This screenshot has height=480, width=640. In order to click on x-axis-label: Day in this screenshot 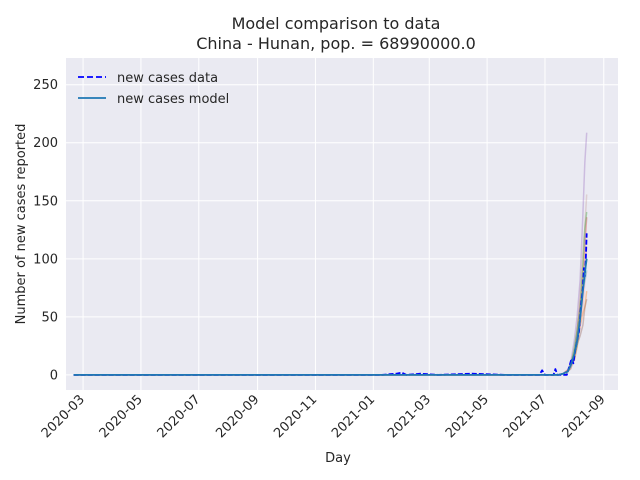, I will do `click(338, 458)`.